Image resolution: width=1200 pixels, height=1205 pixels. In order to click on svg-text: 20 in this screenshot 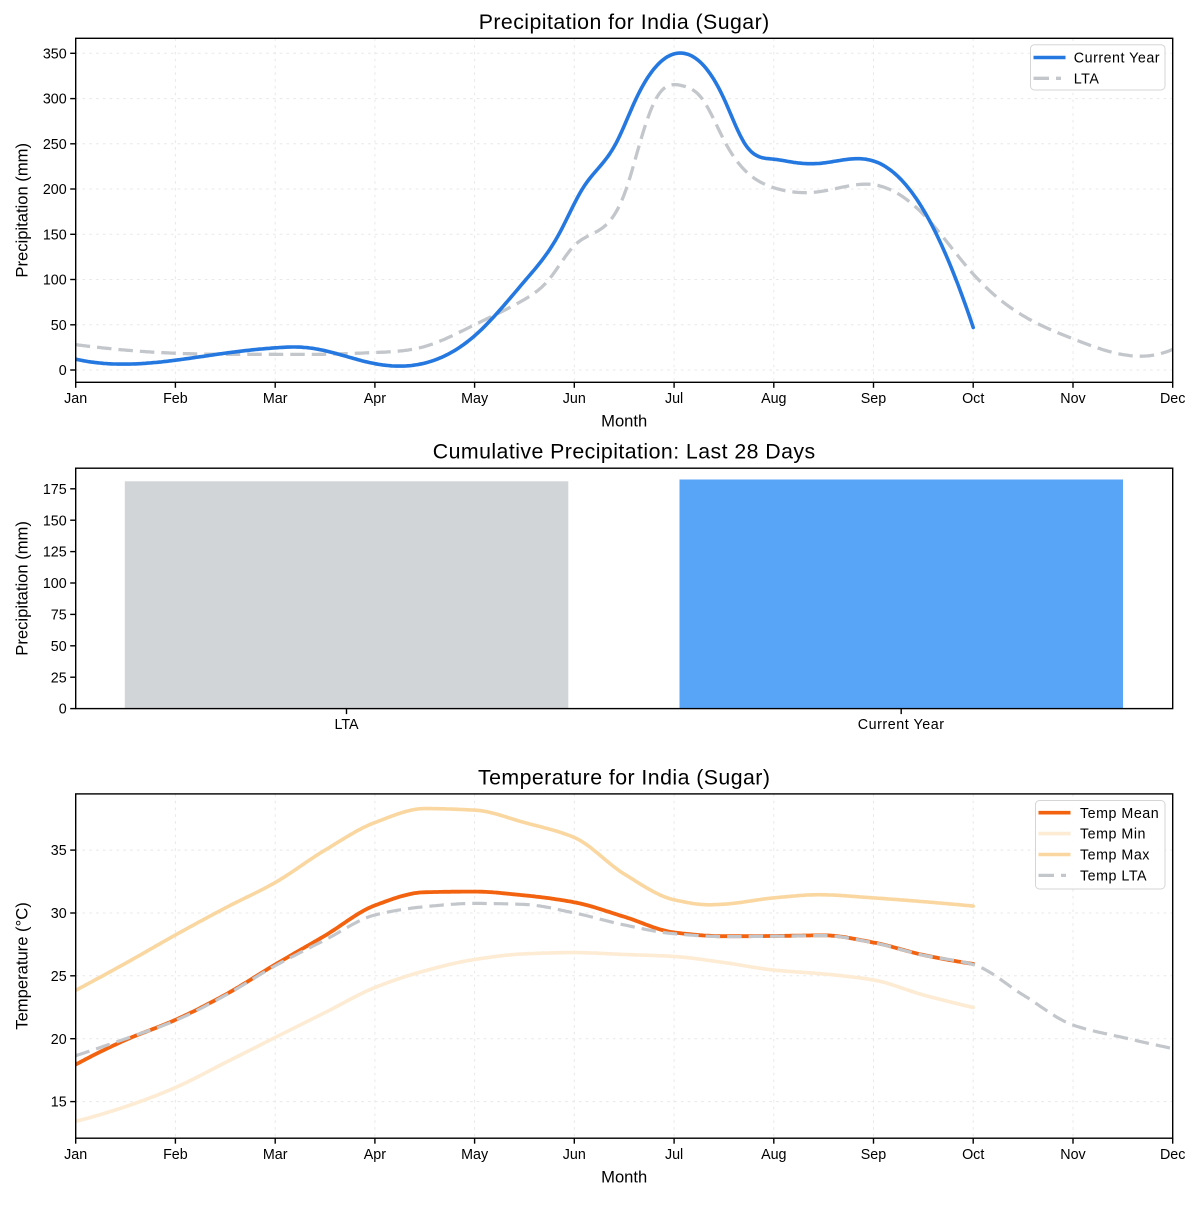, I will do `click(59, 1040)`.